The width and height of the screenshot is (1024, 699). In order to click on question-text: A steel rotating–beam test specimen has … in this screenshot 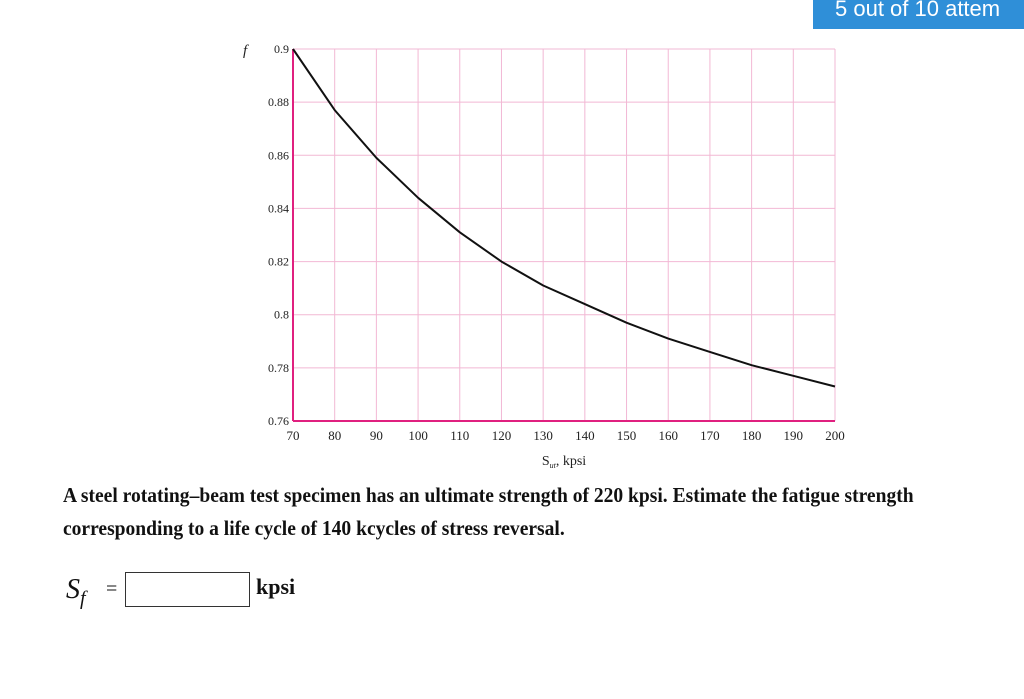, I will do `click(488, 511)`.